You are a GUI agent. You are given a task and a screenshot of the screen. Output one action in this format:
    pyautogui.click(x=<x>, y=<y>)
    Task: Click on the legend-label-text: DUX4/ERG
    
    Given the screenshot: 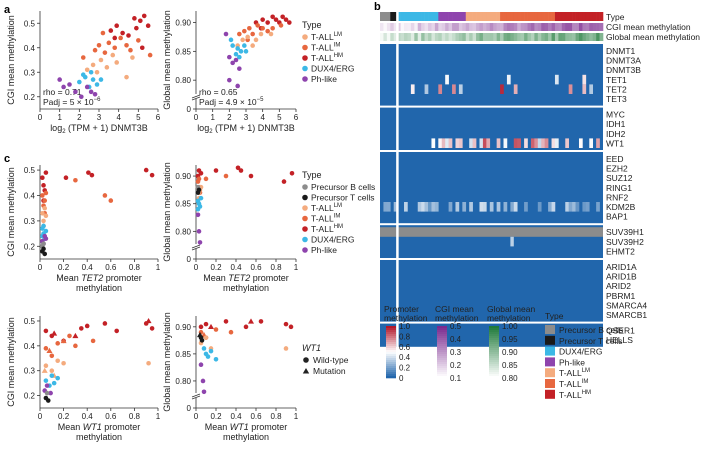 What is the action you would take?
    pyautogui.click(x=580, y=352)
    